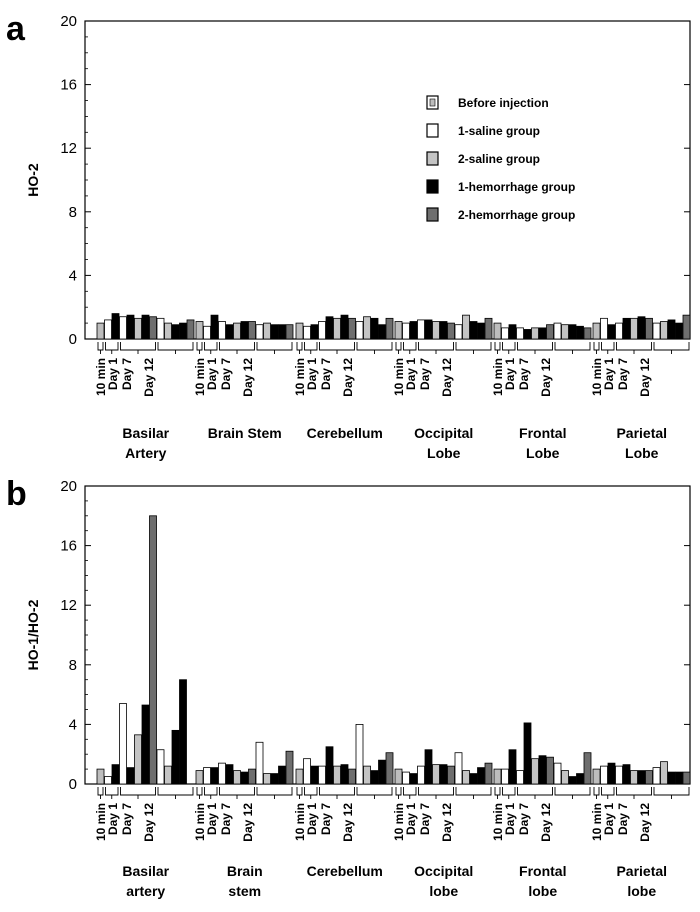 This screenshot has height=912, width=700. What do you see at coordinates (33, 634) in the screenshot?
I see `y-axis-label: HO-1/HO-2` at bounding box center [33, 634].